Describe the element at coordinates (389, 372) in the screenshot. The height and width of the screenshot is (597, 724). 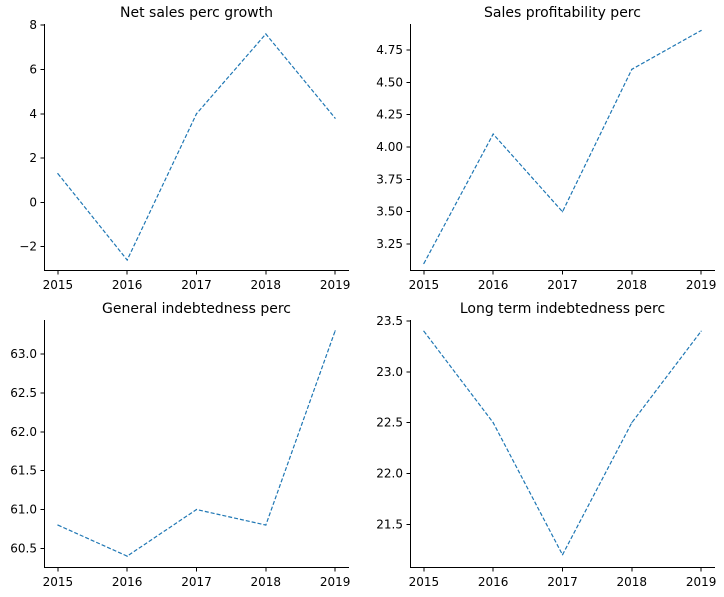
I see `y-tick-label: 23.0` at that location.